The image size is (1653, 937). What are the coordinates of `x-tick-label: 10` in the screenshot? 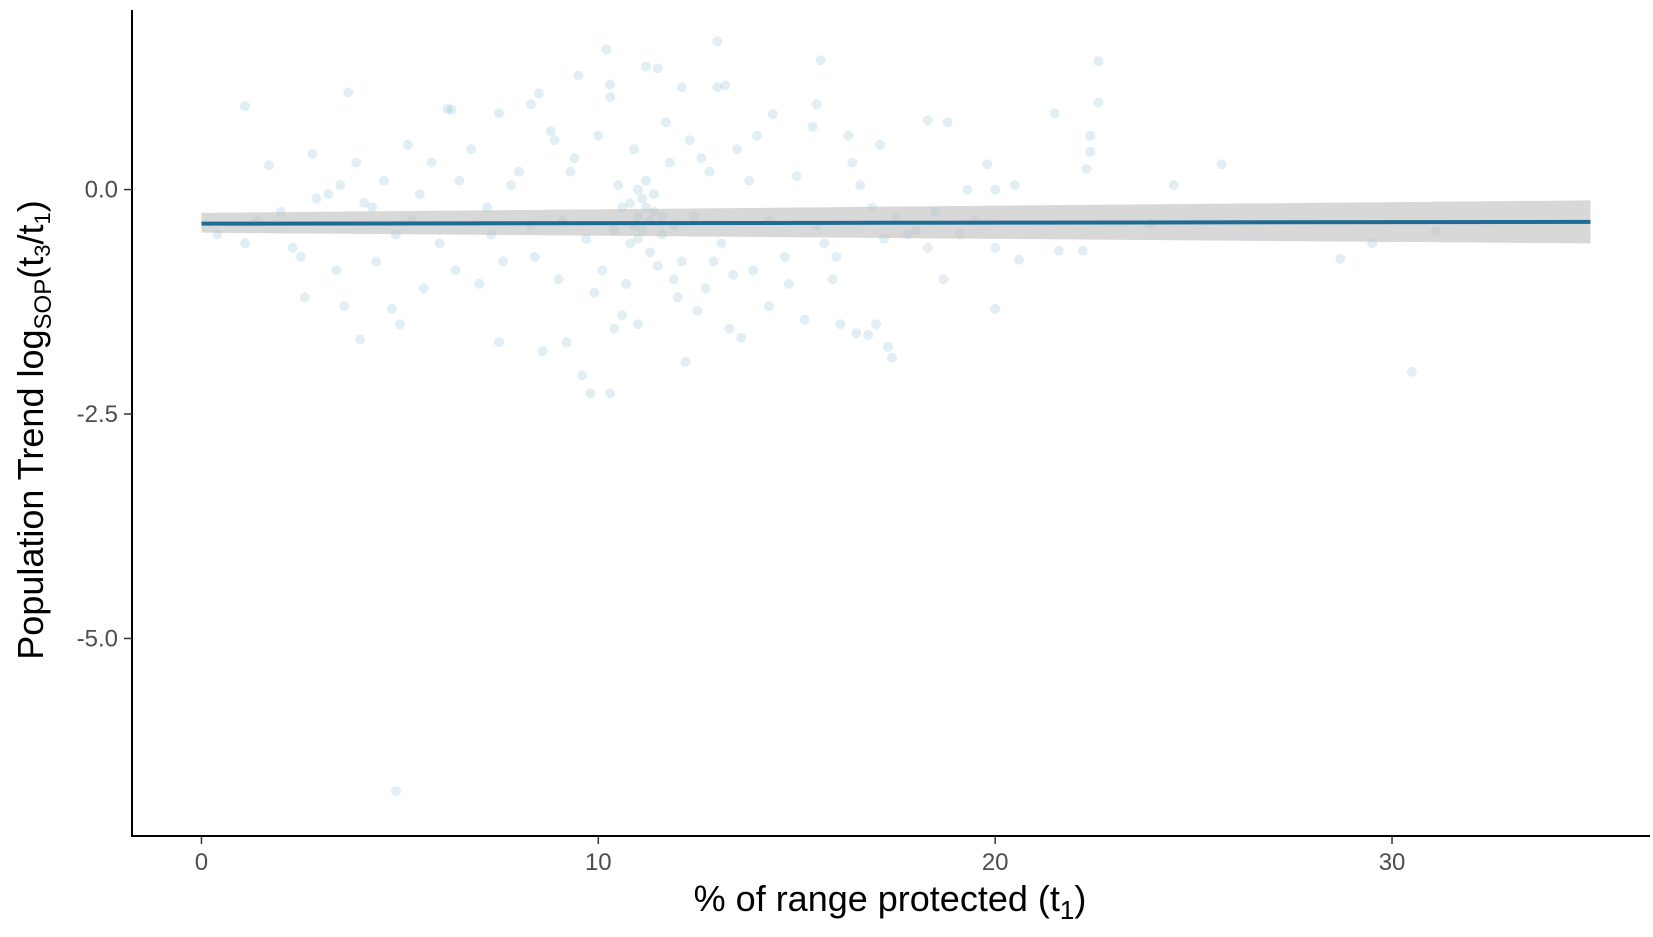 It's located at (598, 862).